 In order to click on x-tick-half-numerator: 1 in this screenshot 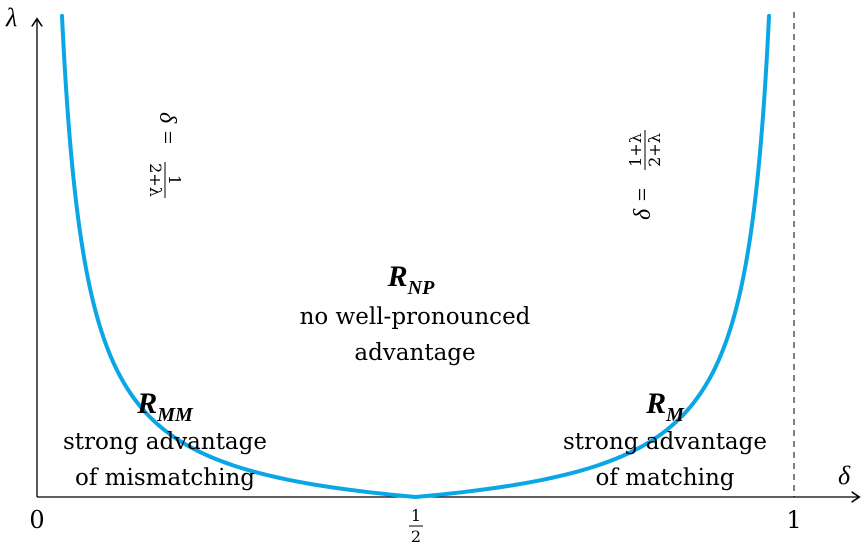, I will do `click(416, 515)`.